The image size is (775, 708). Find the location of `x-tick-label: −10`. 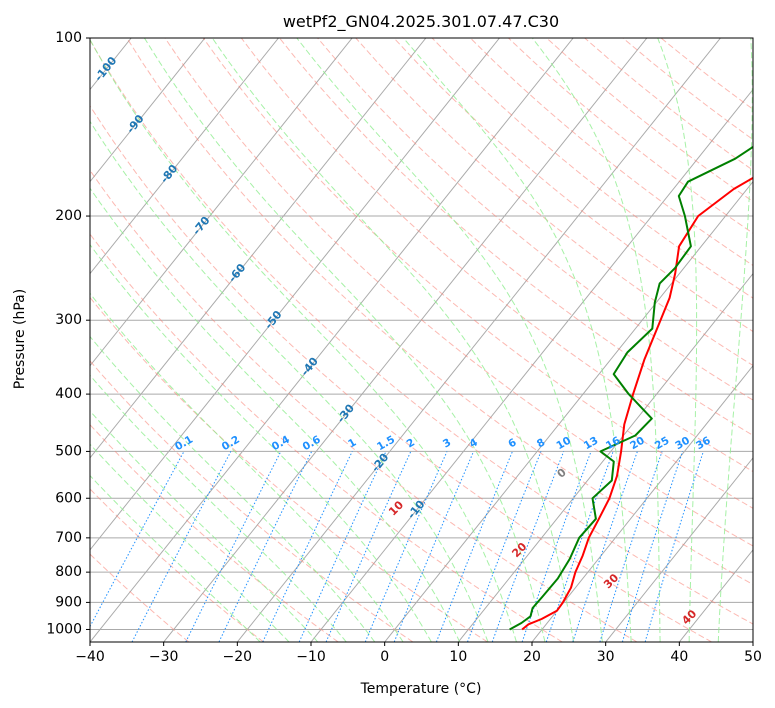

x-tick-label: −10 is located at coordinates (311, 657).